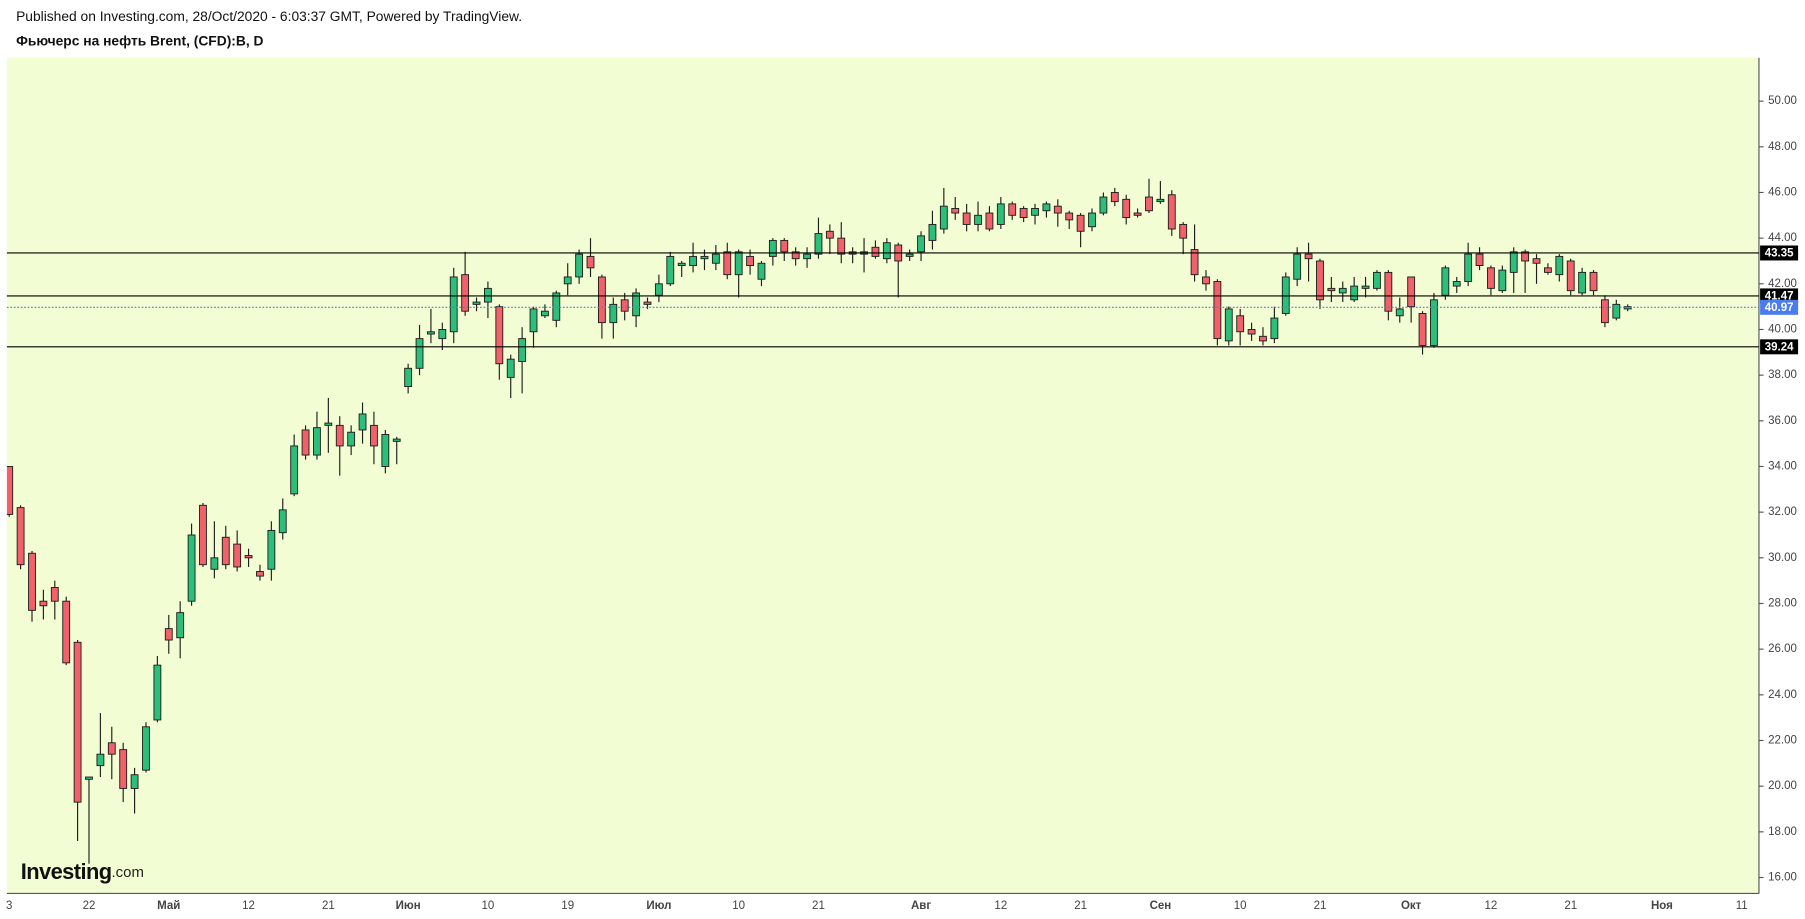 This screenshot has width=1805, height=919. What do you see at coordinates (1782, 101) in the screenshot?
I see `y-tick-label: 50.00` at bounding box center [1782, 101].